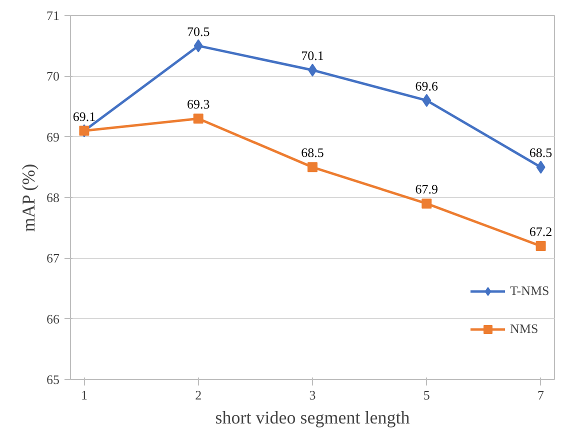  I want to click on y-tick-label: 66, so click(53, 318).